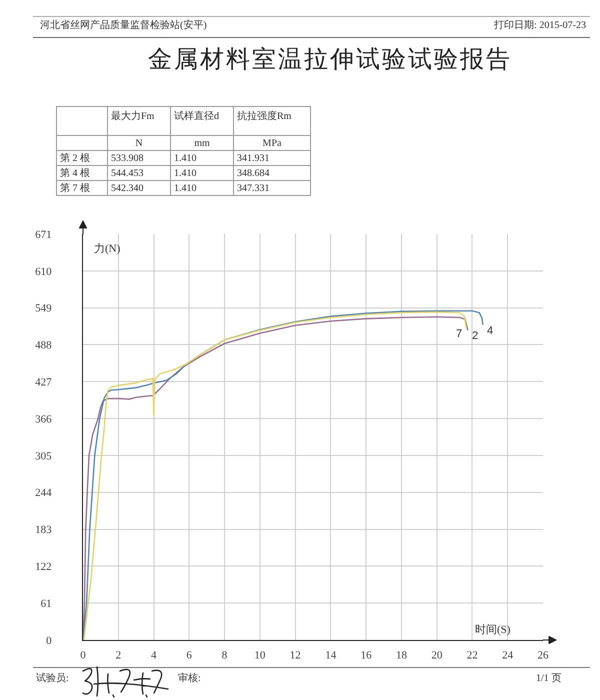 This screenshot has height=700, width=600. I want to click on x-axis-title: 时间(S), so click(493, 629).